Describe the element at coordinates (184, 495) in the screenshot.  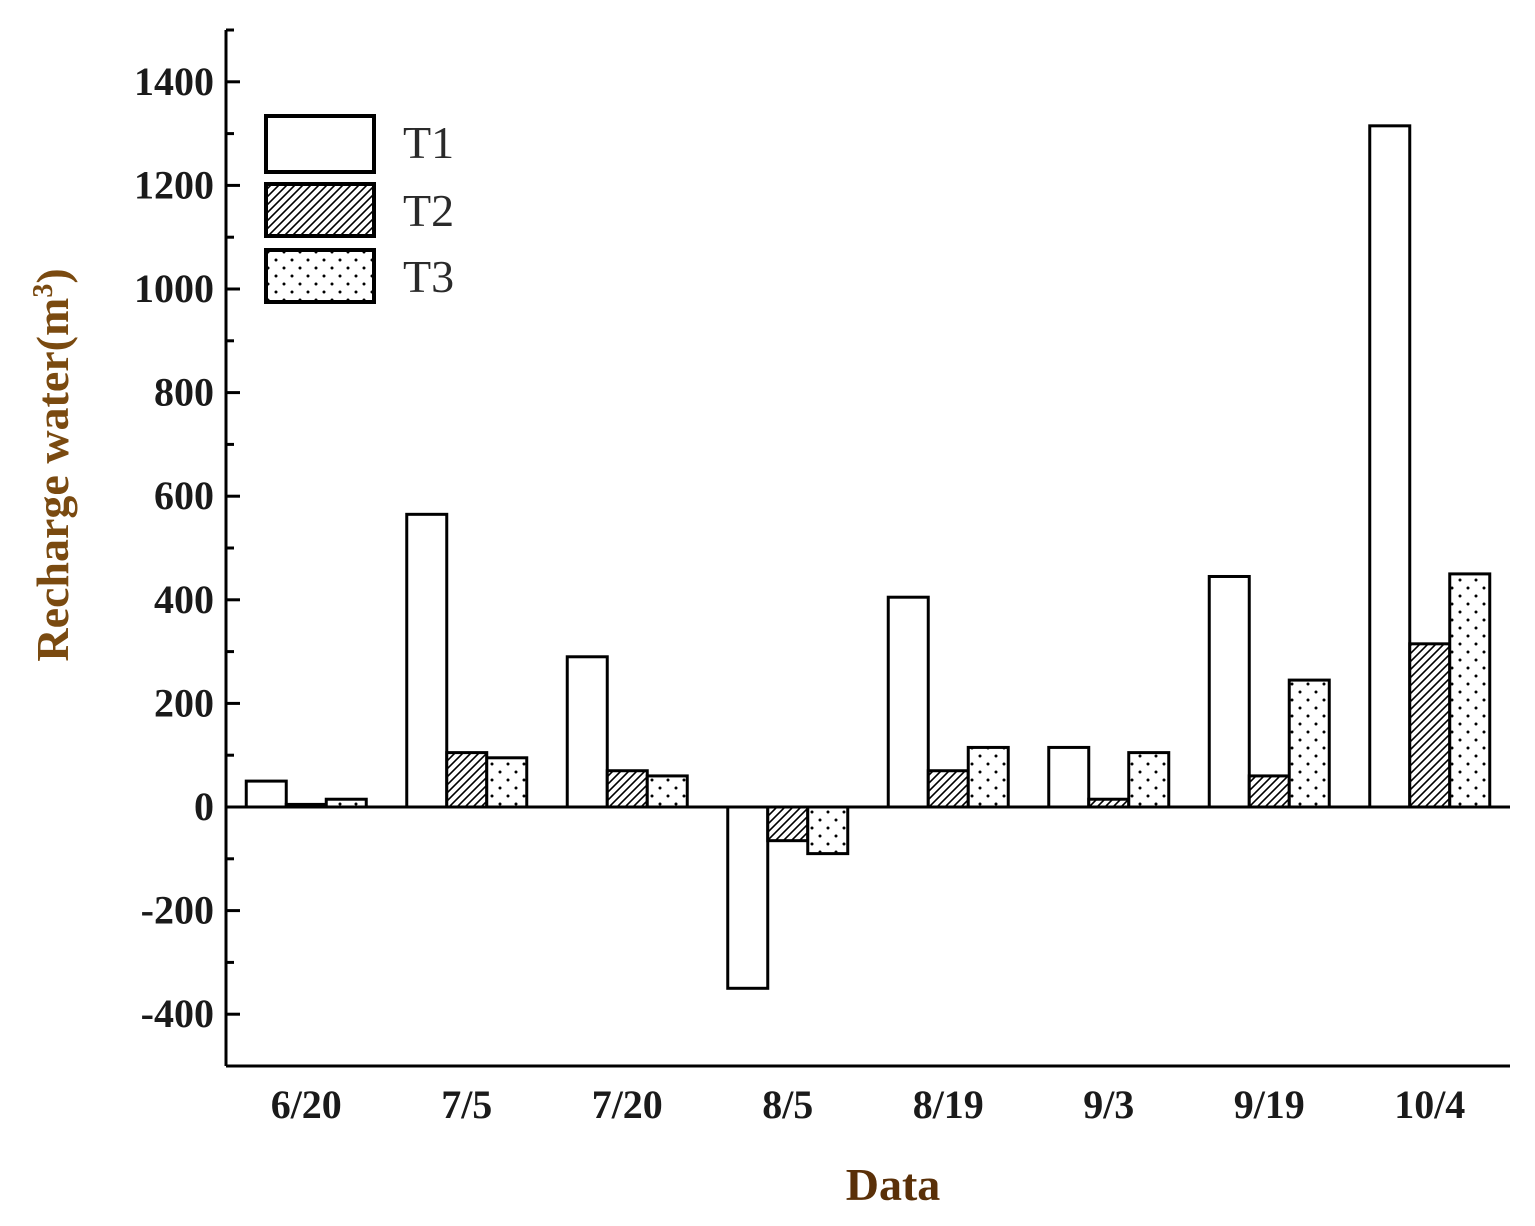
I see `y-tick-label: 600` at that location.